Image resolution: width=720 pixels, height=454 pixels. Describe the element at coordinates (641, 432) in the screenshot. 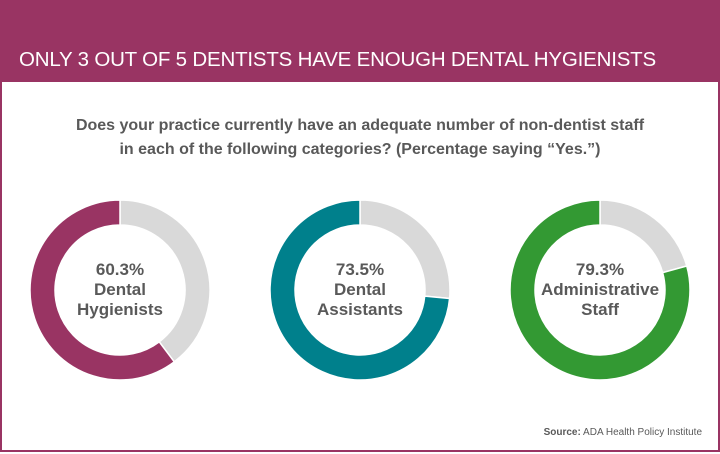

I see `source-text: ADA Health Policy Institute` at that location.